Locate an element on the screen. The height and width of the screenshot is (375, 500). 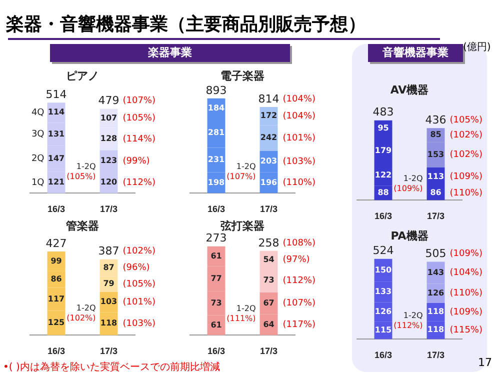
annotation: (115%) is located at coordinates (466, 330).